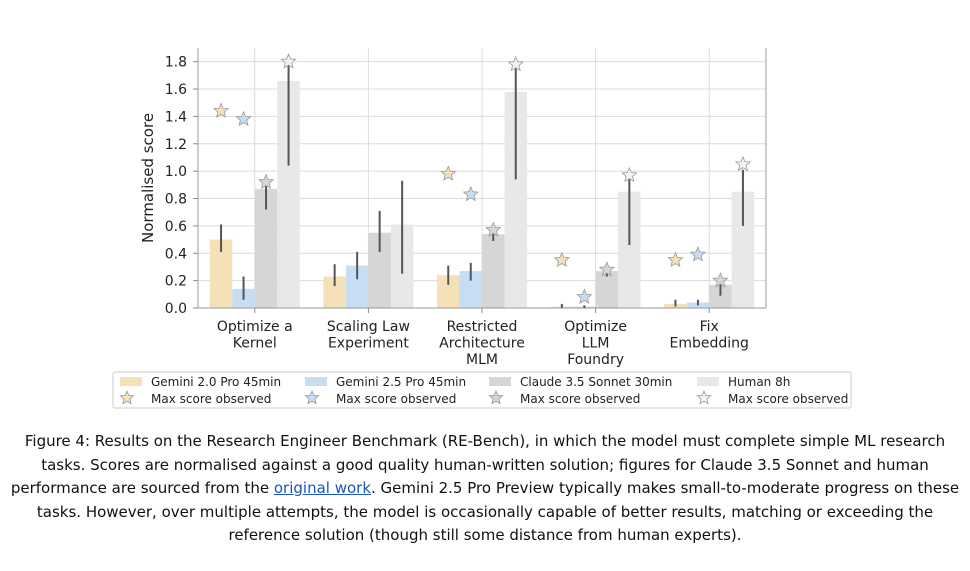 The image size is (970, 571). What do you see at coordinates (176, 63) in the screenshot?
I see `y-tick-label: 1.8` at bounding box center [176, 63].